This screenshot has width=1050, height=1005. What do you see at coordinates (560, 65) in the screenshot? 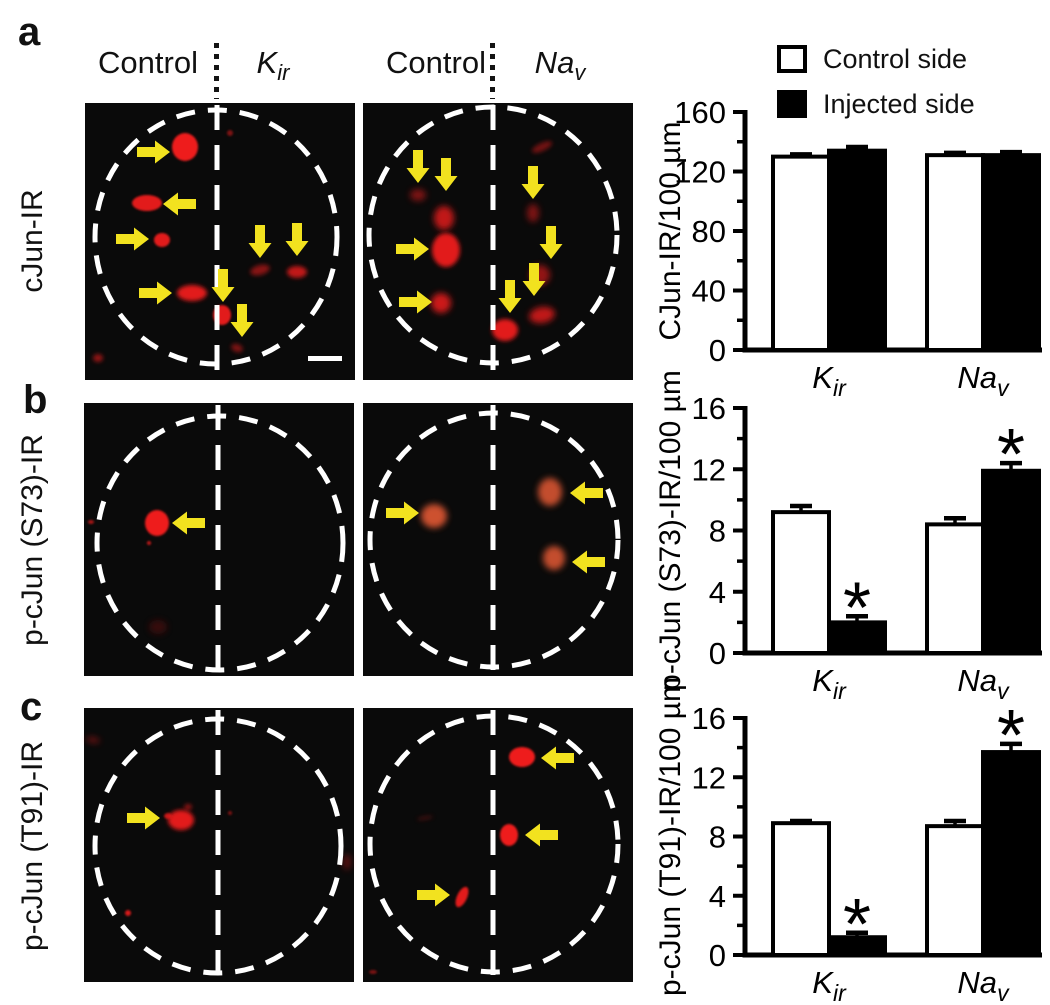
I see `column-header-nav: Nav` at bounding box center [560, 65].